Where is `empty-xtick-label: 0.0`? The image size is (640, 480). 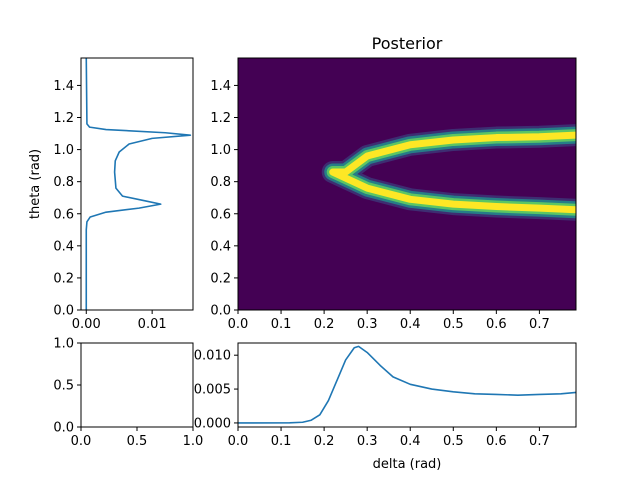 empty-xtick-label: 0.0 is located at coordinates (81, 441).